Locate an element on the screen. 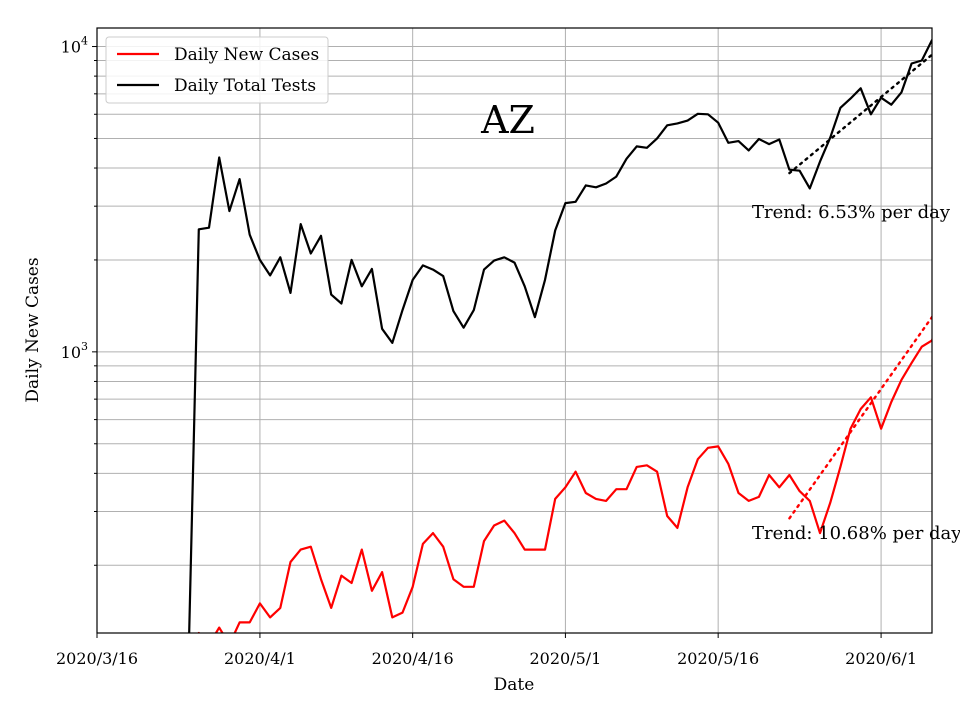 The image size is (960, 720). y-axis-label: Daily New Cases is located at coordinates (33, 329).